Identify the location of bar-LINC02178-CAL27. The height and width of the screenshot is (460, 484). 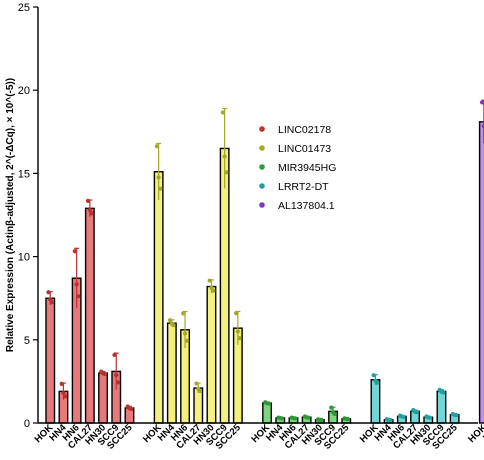
(89, 315).